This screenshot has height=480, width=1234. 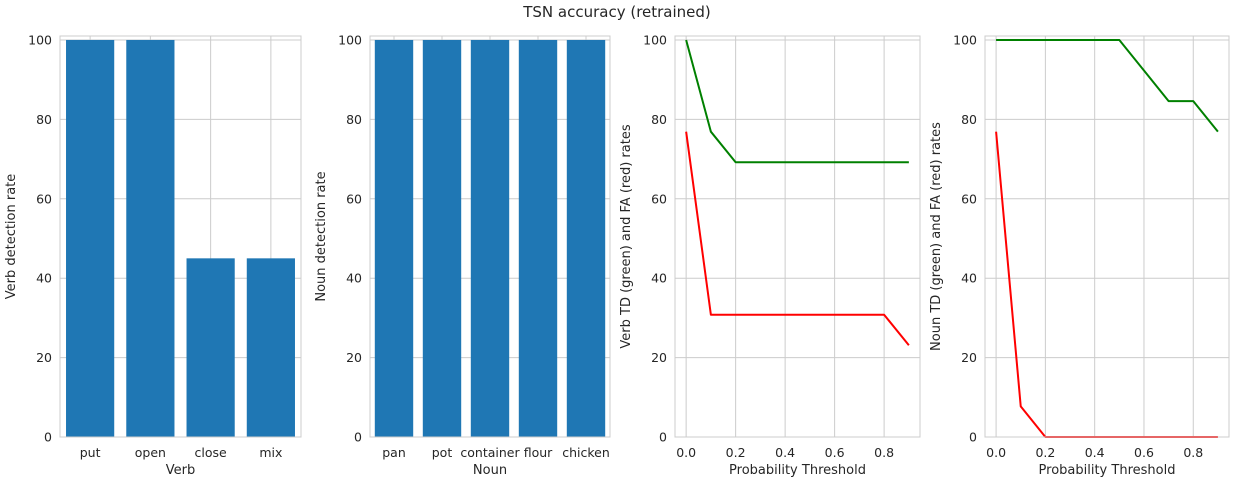 I want to click on bar-flour, so click(x=538, y=238).